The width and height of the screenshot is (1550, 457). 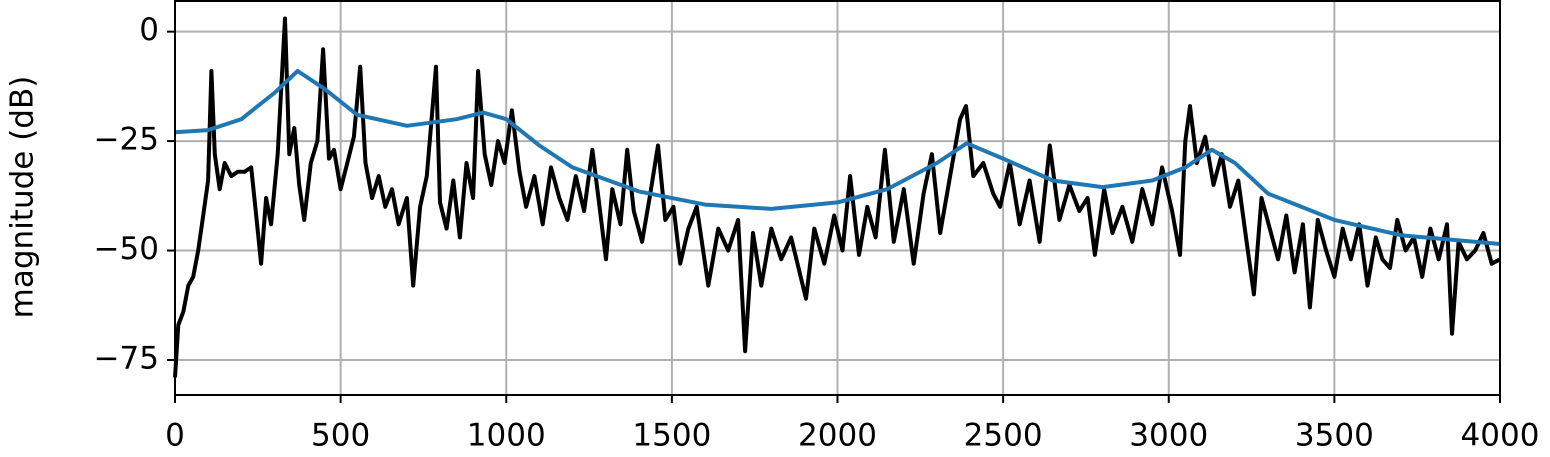 What do you see at coordinates (1003, 436) in the screenshot?
I see `x-tick-label: 2500` at bounding box center [1003, 436].